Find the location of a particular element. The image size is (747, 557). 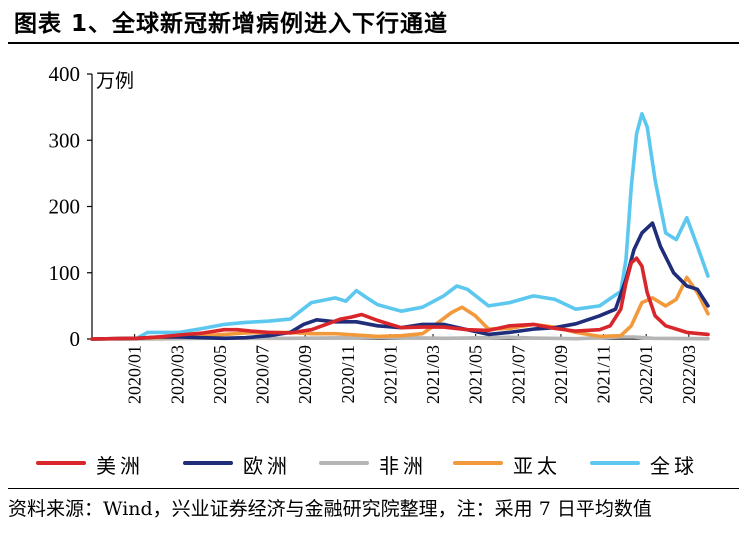

source-divider is located at coordinates (373, 488).